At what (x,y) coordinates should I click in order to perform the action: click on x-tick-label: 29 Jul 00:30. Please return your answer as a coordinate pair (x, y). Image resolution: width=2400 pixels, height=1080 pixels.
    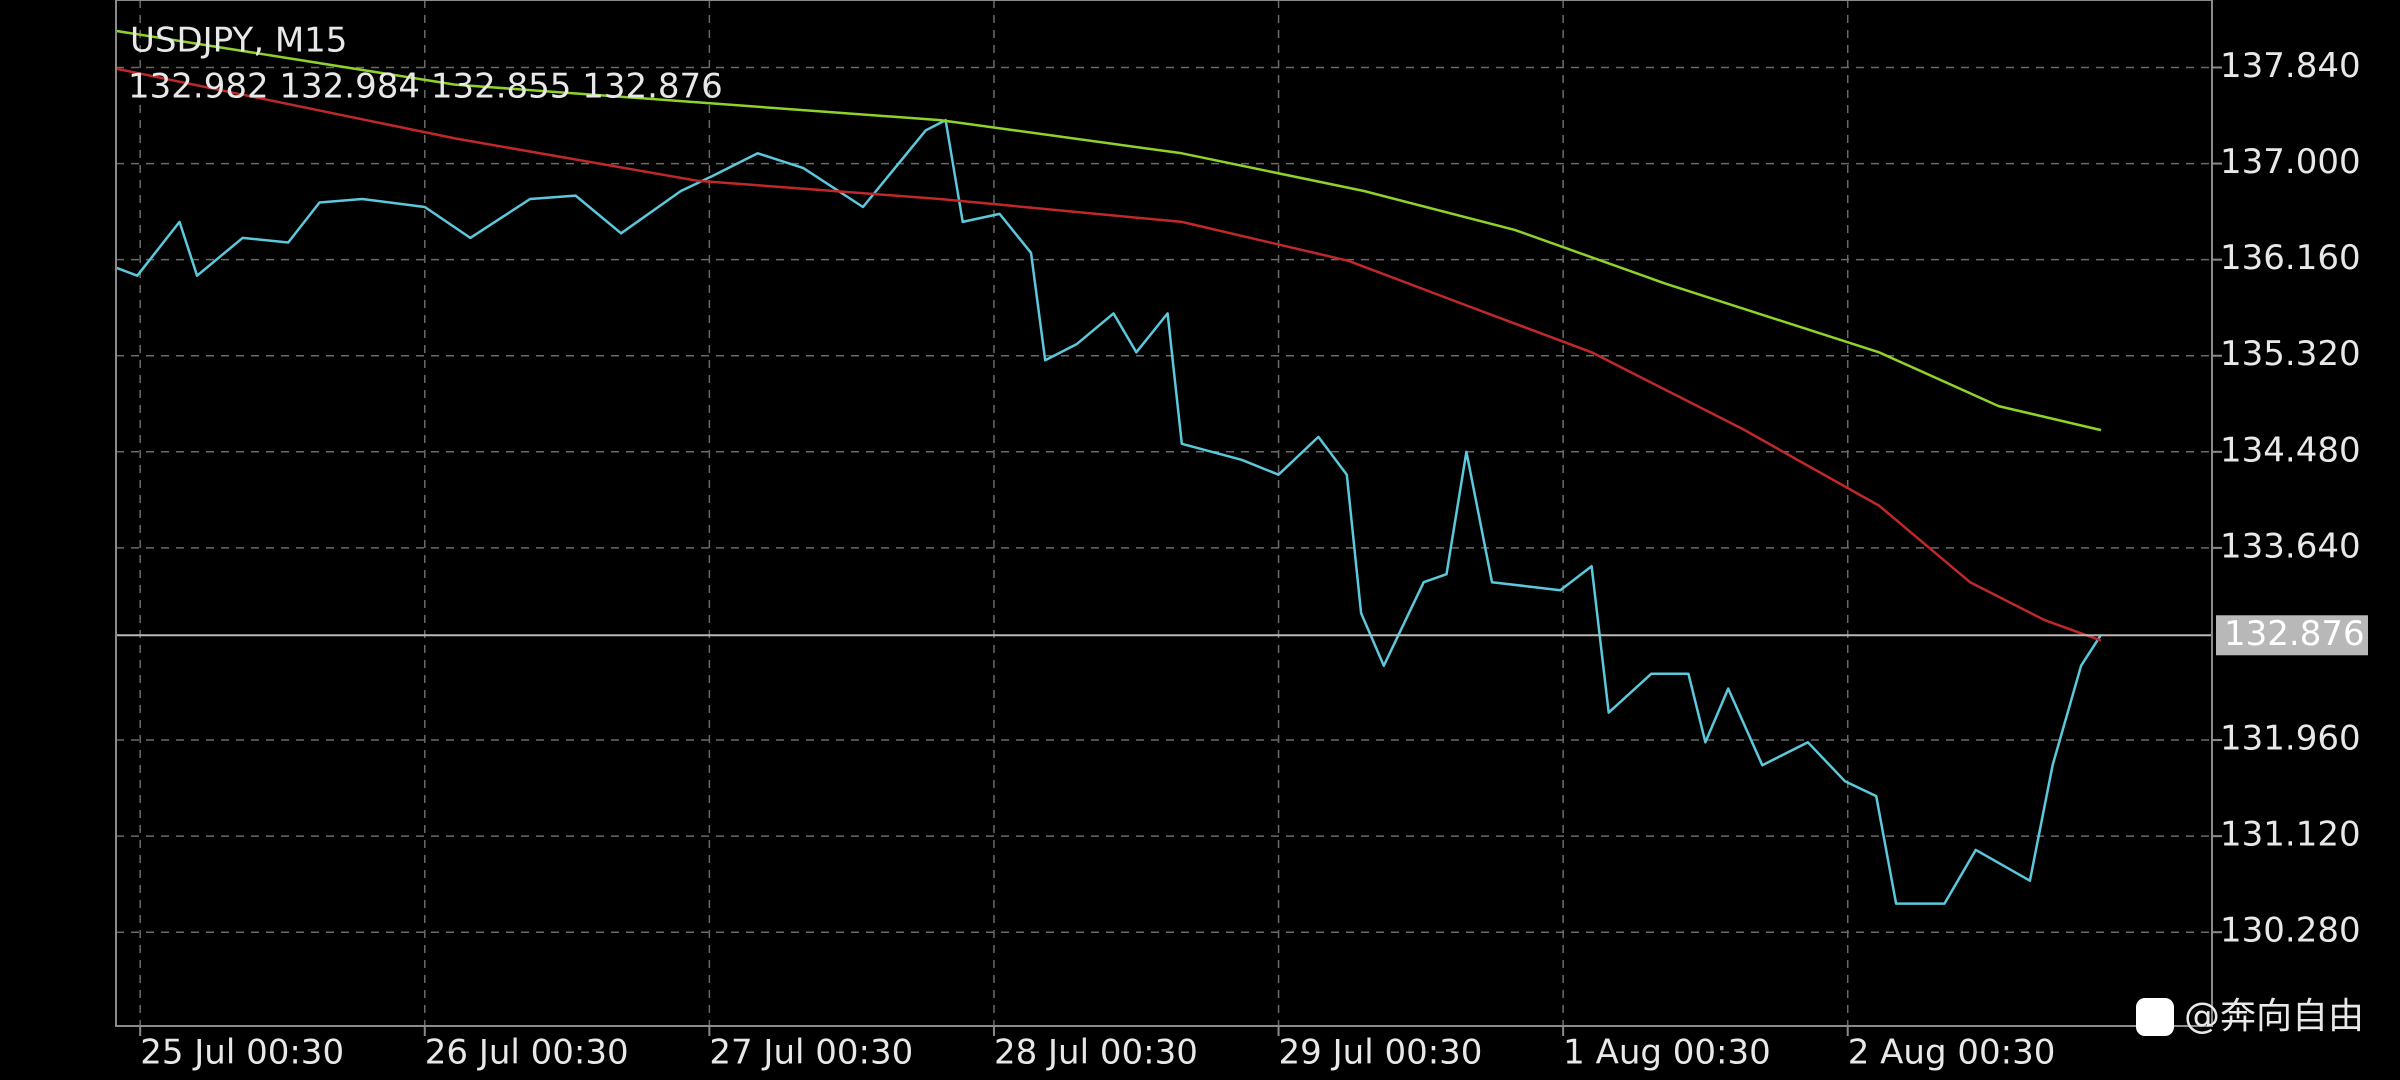
    Looking at the image, I should click on (1381, 1053).